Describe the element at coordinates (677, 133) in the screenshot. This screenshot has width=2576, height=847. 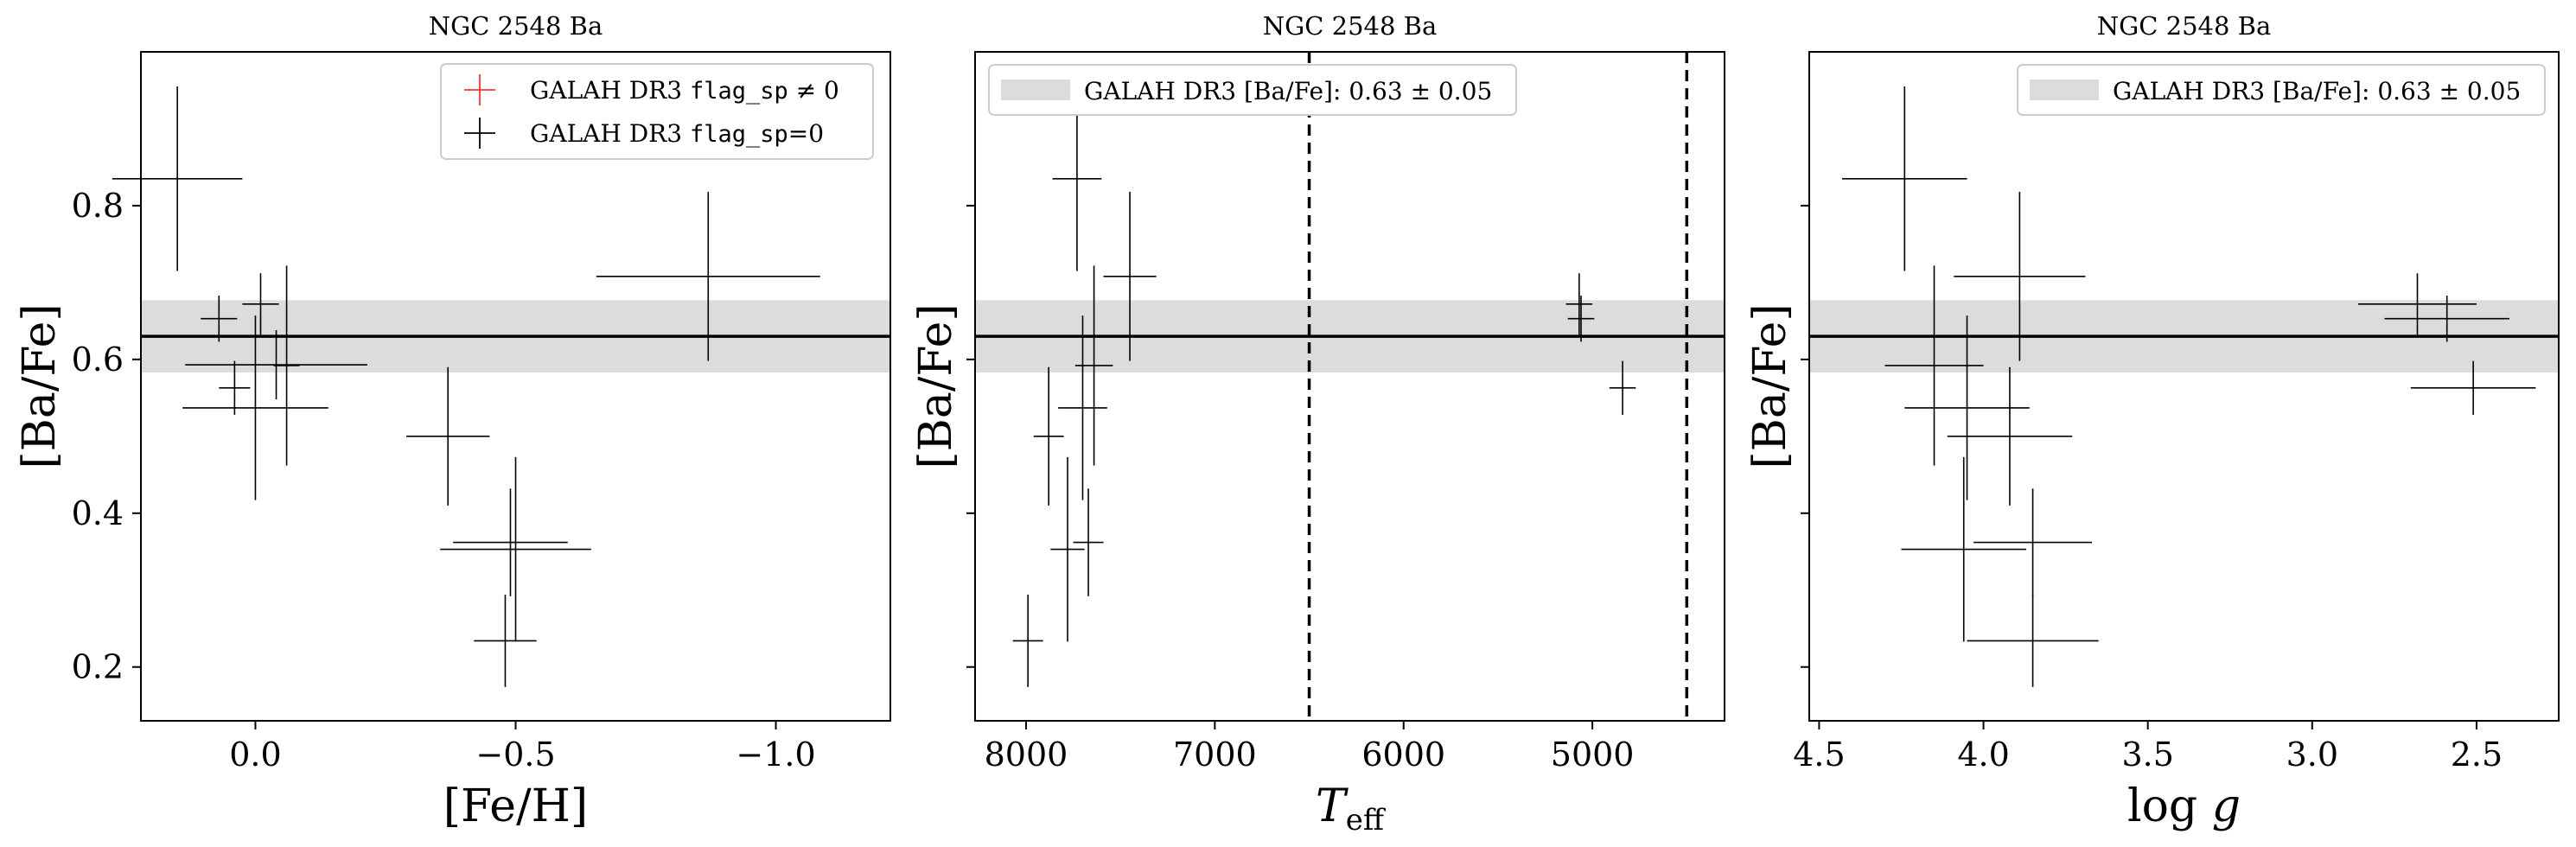
I see `legend-label: GALAH DR3 flag_sp=0` at that location.